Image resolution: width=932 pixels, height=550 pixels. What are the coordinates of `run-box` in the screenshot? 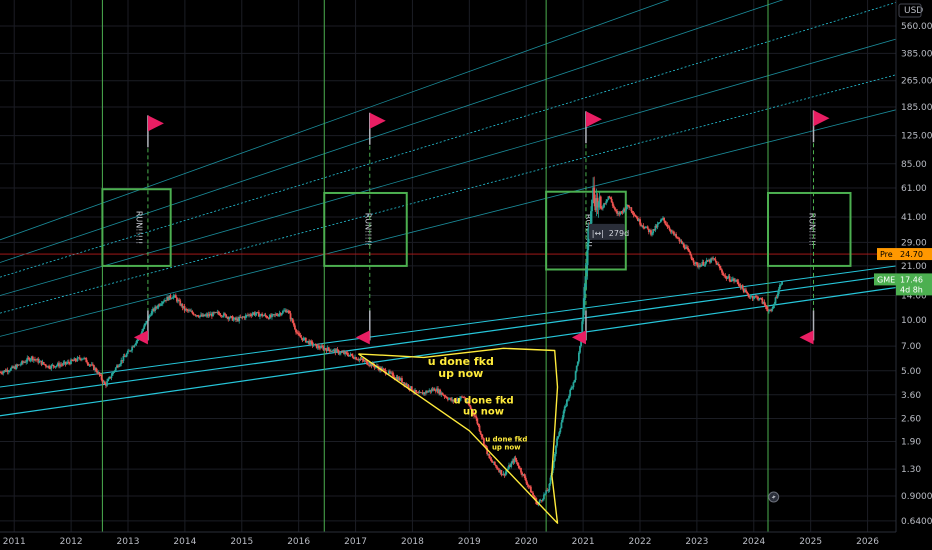 It's located at (365, 229).